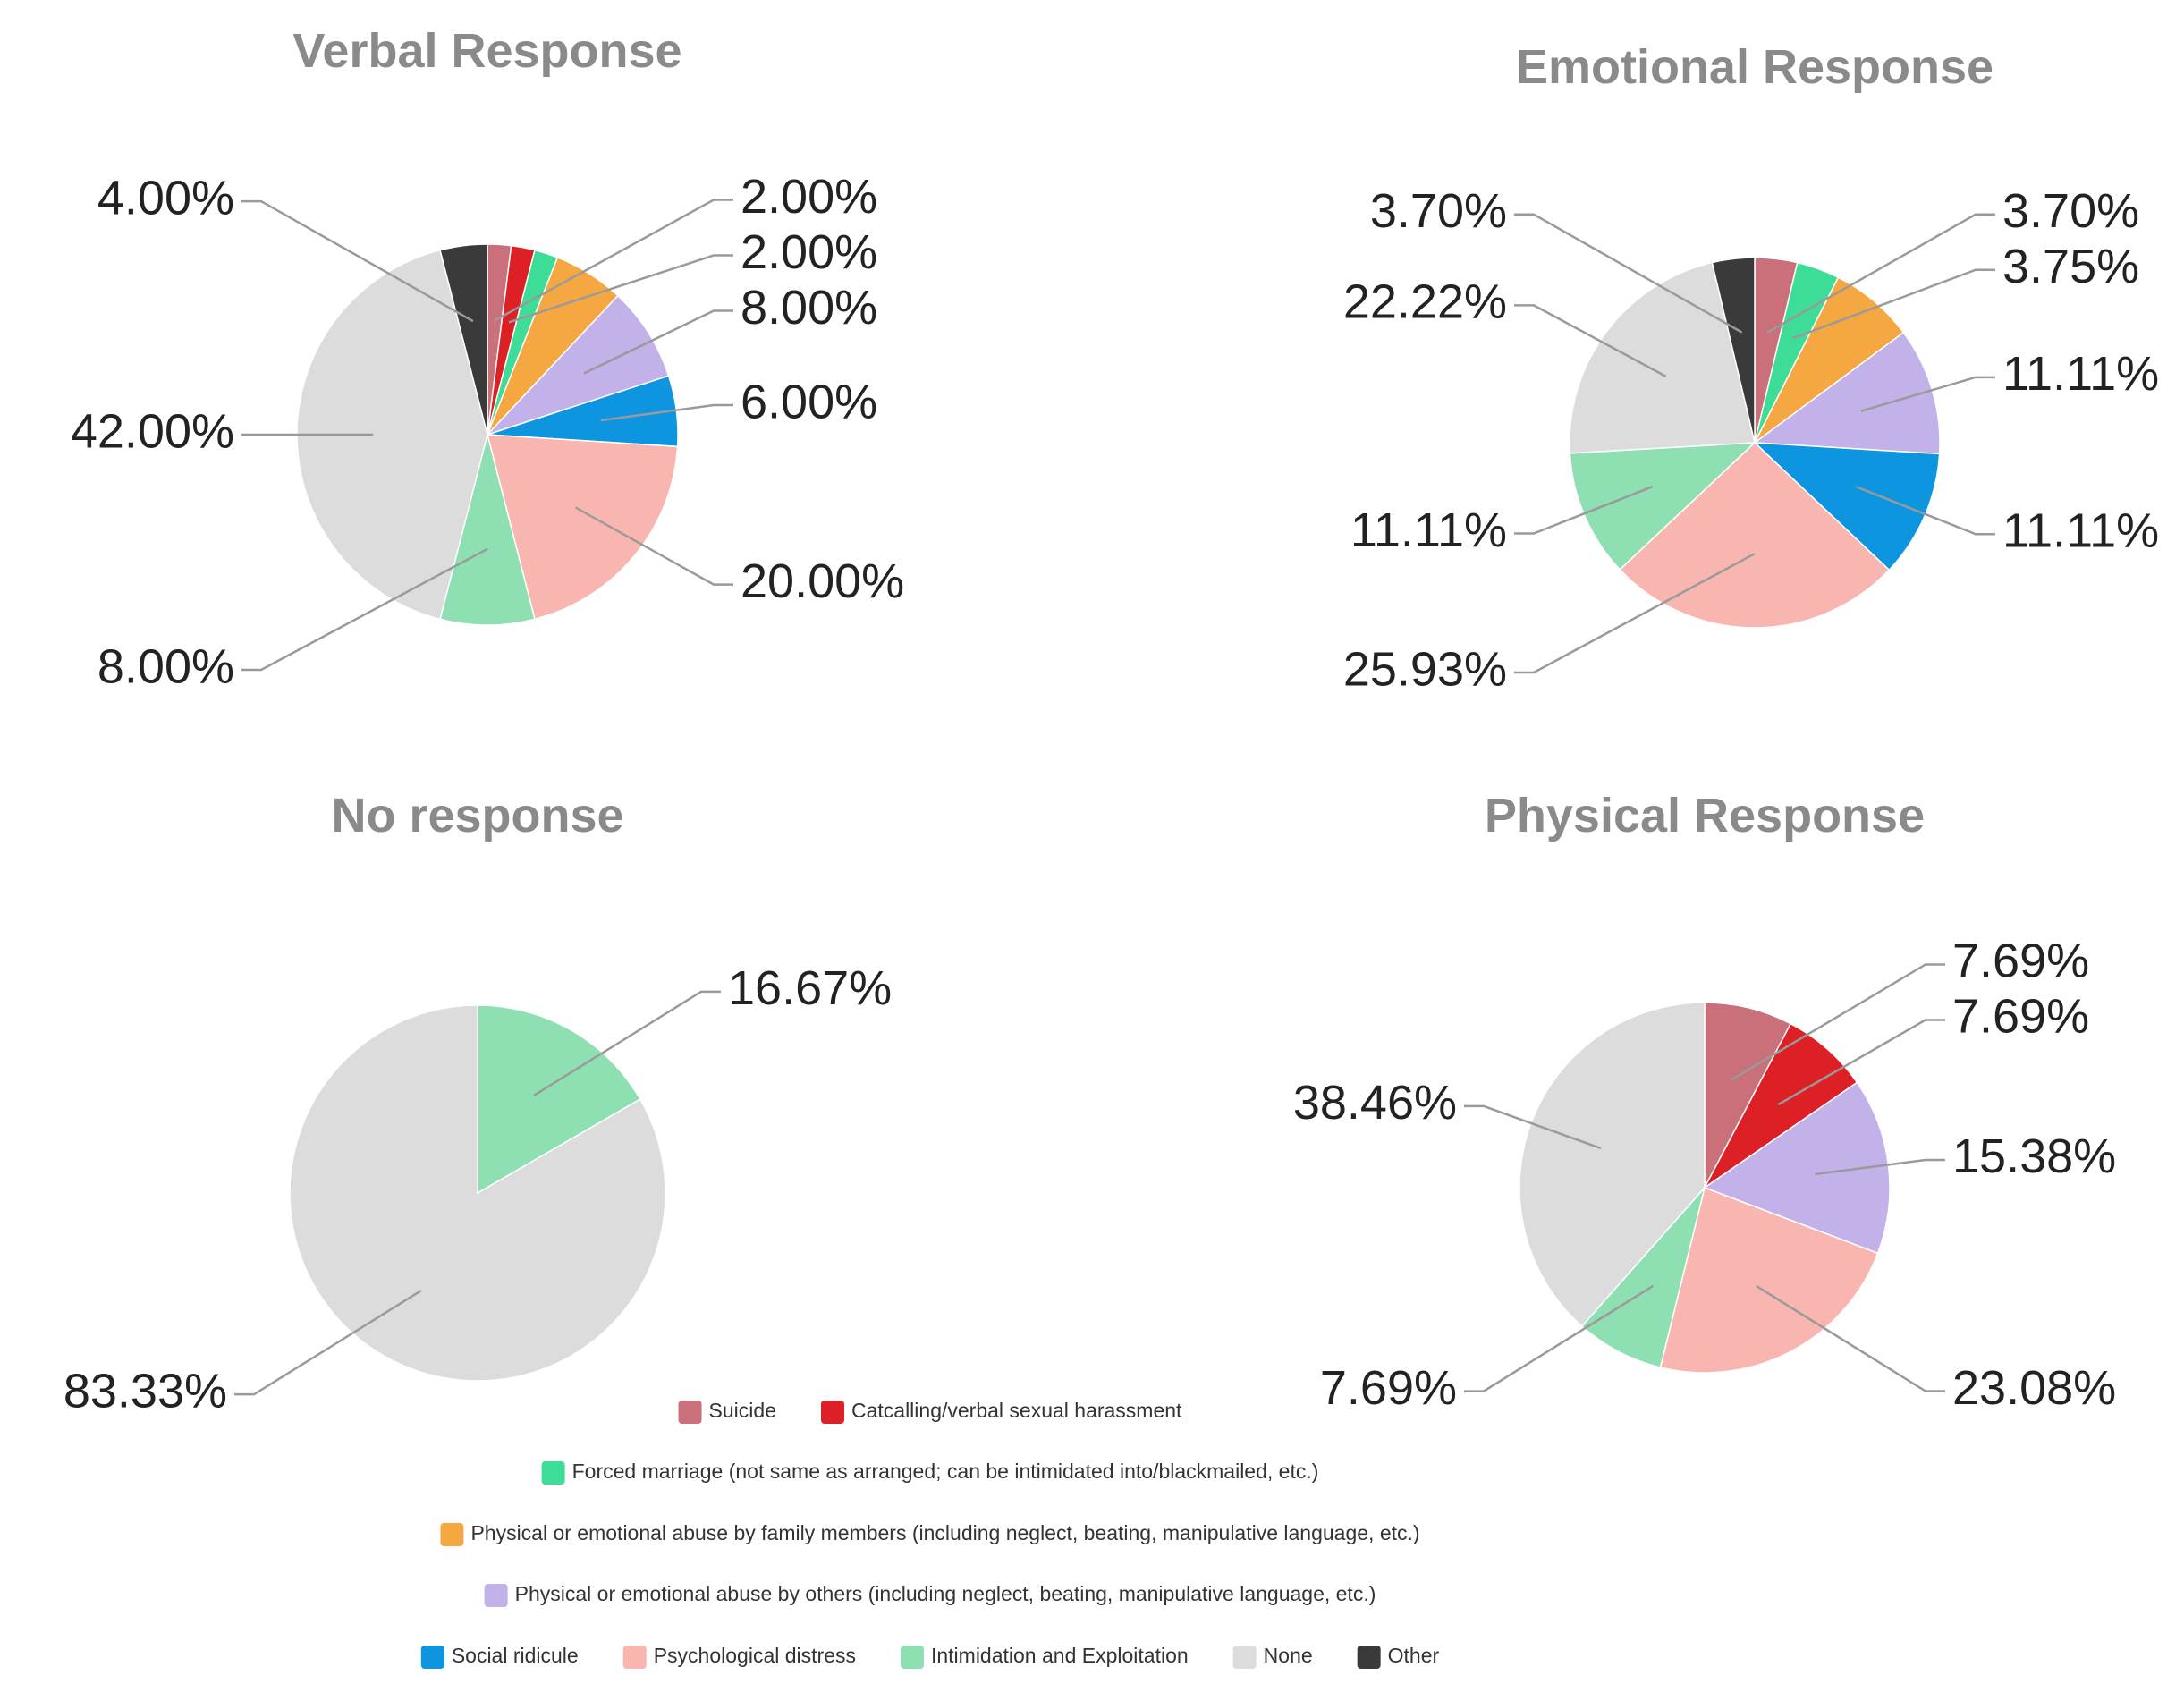 The width and height of the screenshot is (2184, 1684). I want to click on legend-label: None, so click(1288, 1655).